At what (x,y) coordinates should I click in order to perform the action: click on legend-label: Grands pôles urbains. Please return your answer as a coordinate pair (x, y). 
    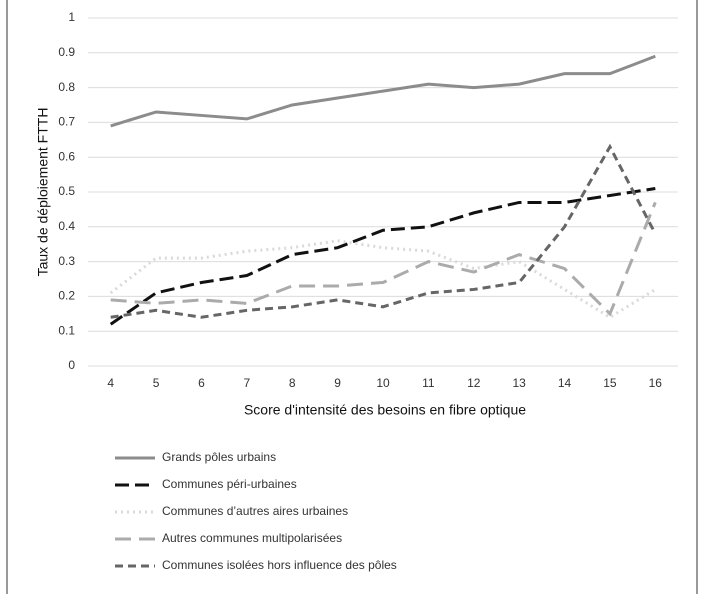
    Looking at the image, I should click on (219, 457).